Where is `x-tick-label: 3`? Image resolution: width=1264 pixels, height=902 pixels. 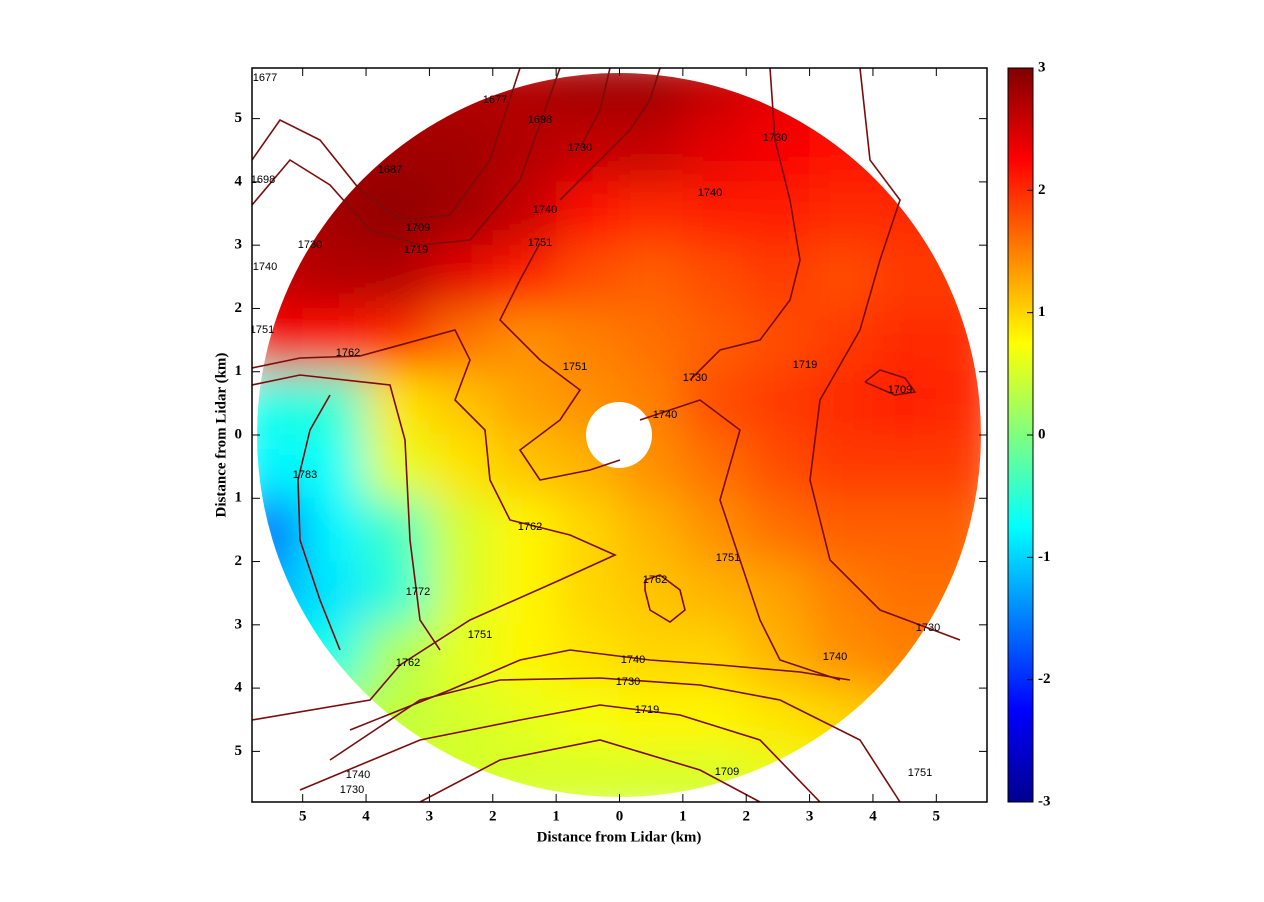 x-tick-label: 3 is located at coordinates (430, 816).